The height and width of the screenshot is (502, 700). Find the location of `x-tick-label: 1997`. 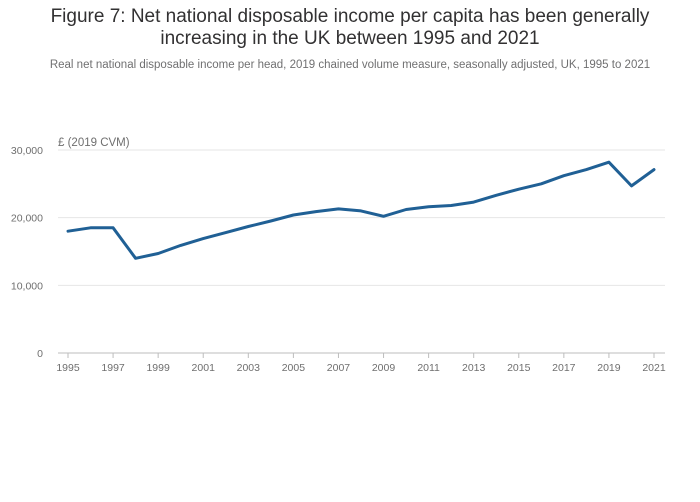

x-tick-label: 1997 is located at coordinates (113, 368).